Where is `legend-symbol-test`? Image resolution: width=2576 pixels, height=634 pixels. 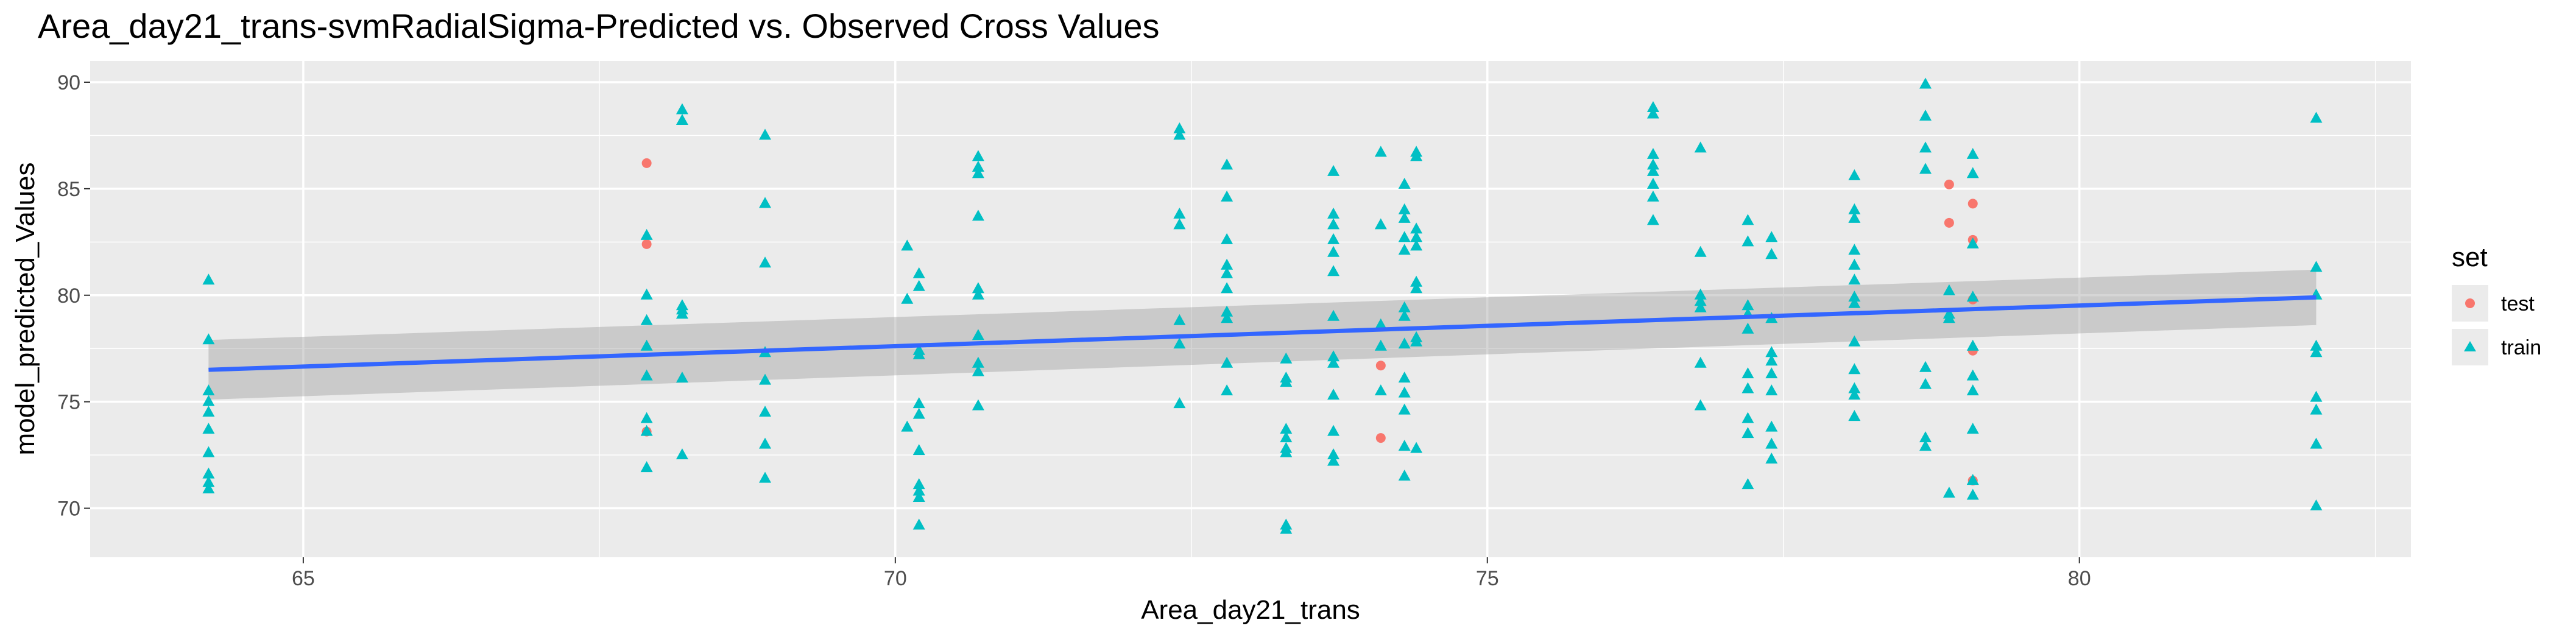
legend-symbol-test is located at coordinates (2470, 303).